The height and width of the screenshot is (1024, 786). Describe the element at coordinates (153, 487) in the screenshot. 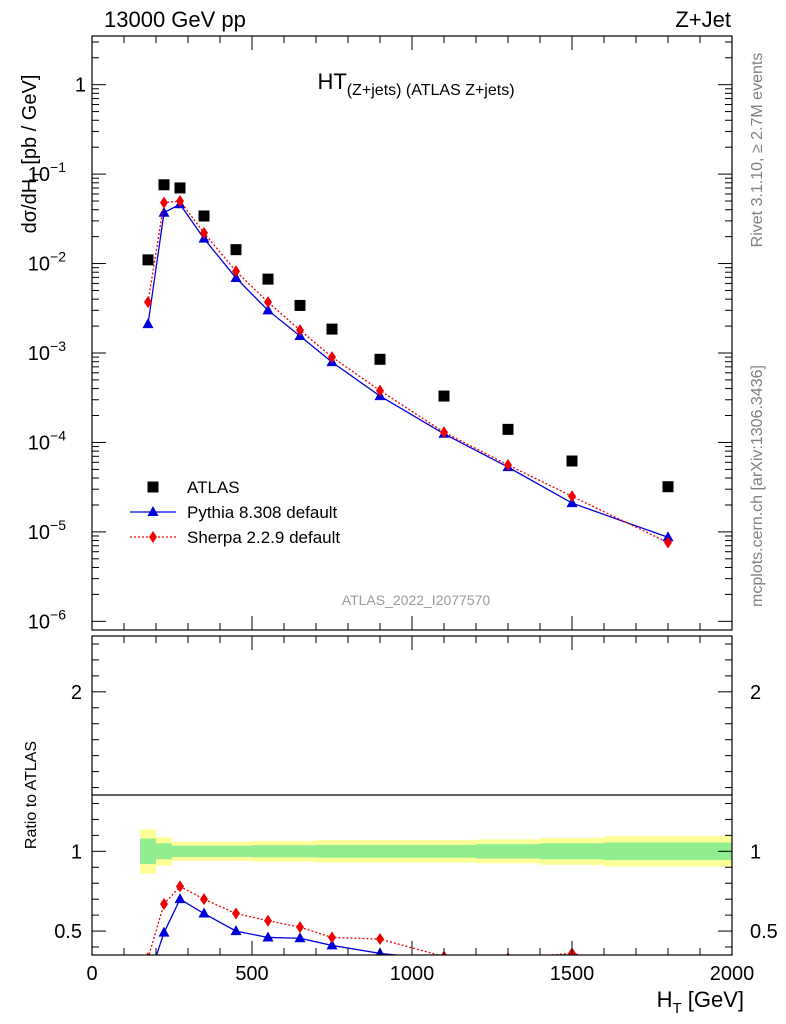

I see `legend-atlas-marker` at that location.